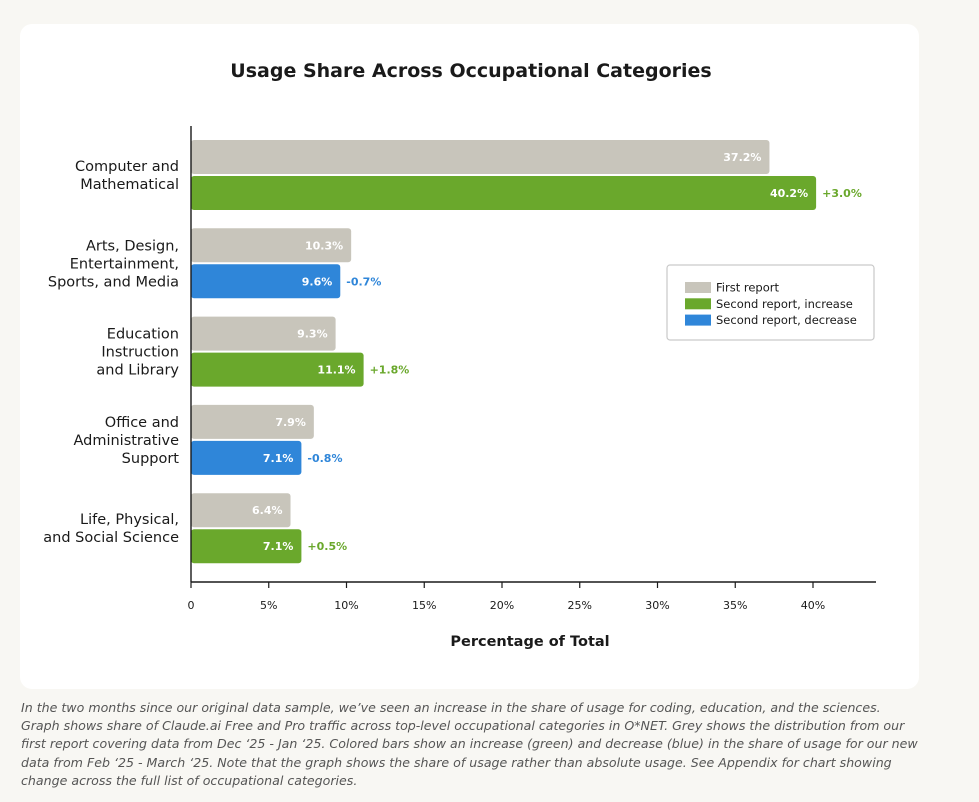 This screenshot has height=802, width=979. I want to click on category-label: Life, Physical, and Social Science, so click(111, 529).